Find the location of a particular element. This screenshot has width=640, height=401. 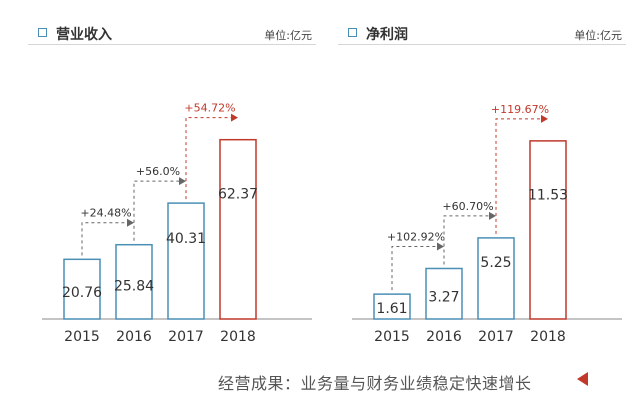

revenue-panel-header: 营业收入 单位:亿元 is located at coordinates (172, 34).